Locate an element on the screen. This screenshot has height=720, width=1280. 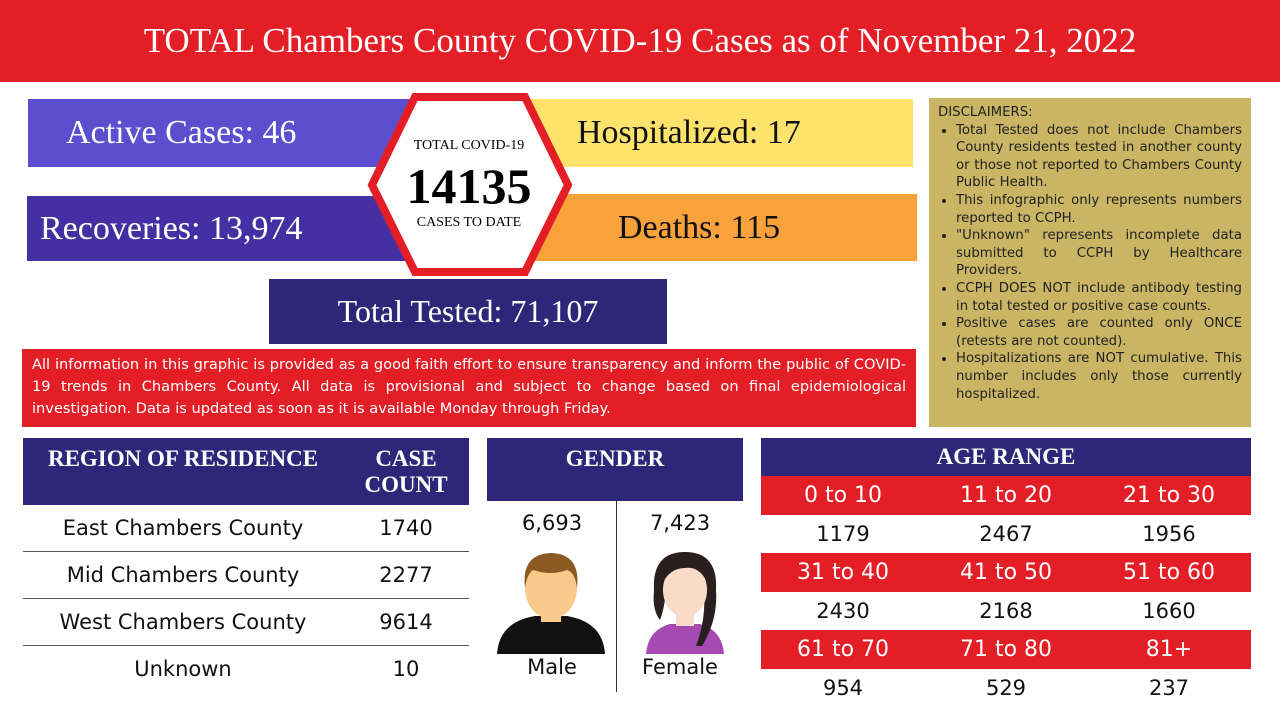
total-value: 14135 is located at coordinates (469, 186).